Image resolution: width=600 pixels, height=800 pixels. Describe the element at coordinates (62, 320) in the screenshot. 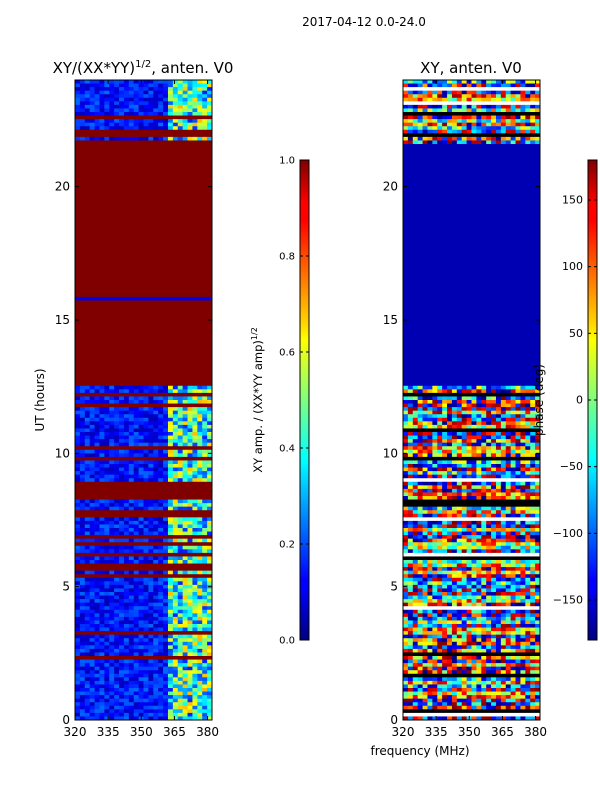

I see `y-tick-label: 15` at that location.